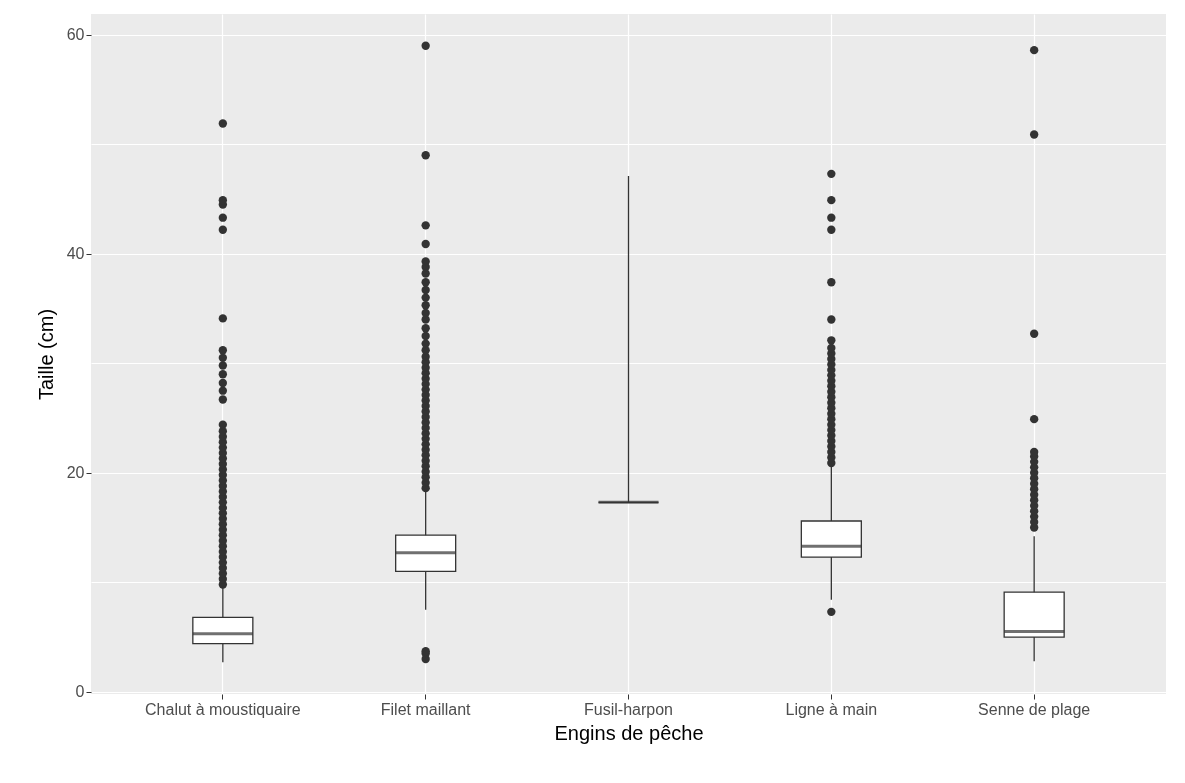 The height and width of the screenshot is (783, 1185). What do you see at coordinates (629, 732) in the screenshot?
I see `x-axis-title: Engins de pêche` at bounding box center [629, 732].